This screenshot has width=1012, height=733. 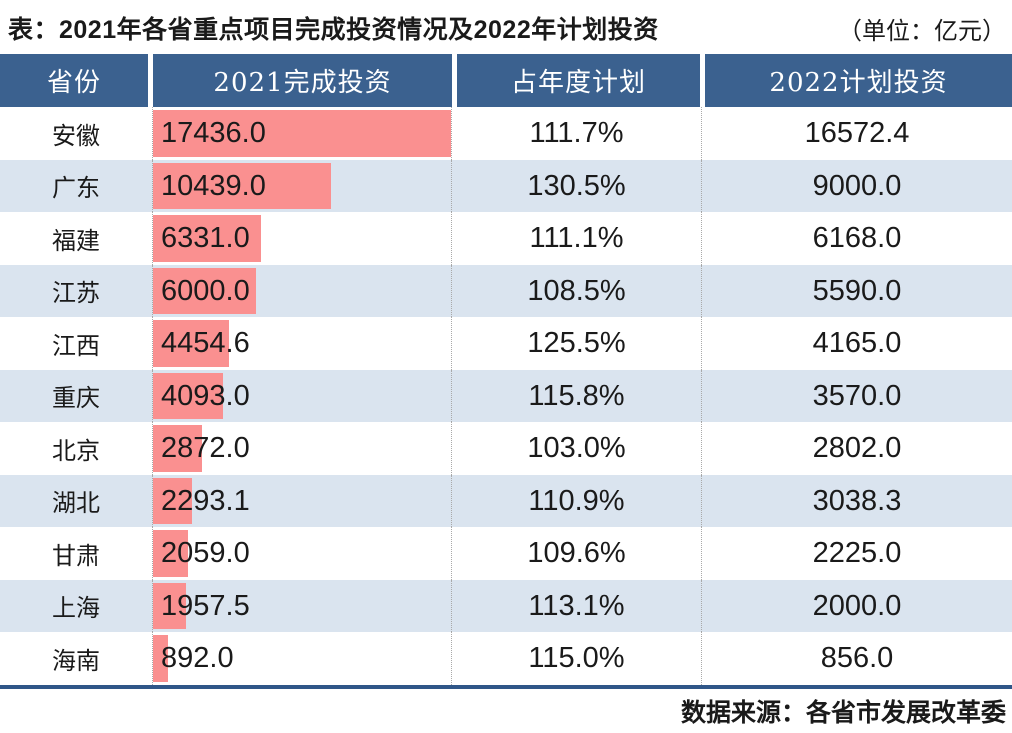 What do you see at coordinates (205, 343) in the screenshot?
I see `completed-2021-value: 4454.6` at bounding box center [205, 343].